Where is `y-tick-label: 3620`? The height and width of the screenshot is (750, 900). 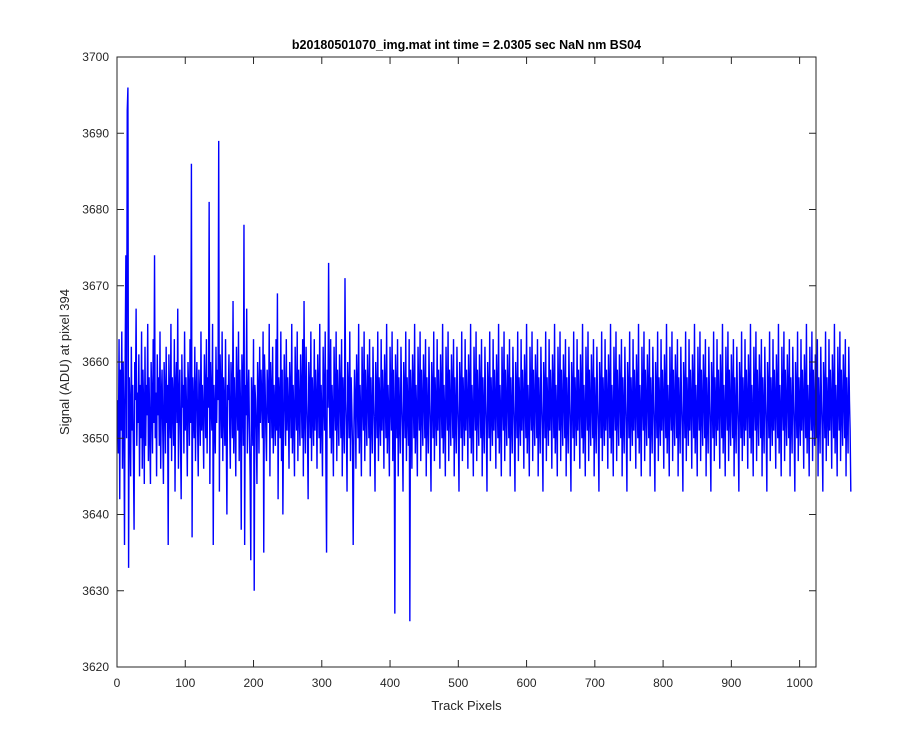 y-tick-label: 3620 is located at coordinates (95, 667).